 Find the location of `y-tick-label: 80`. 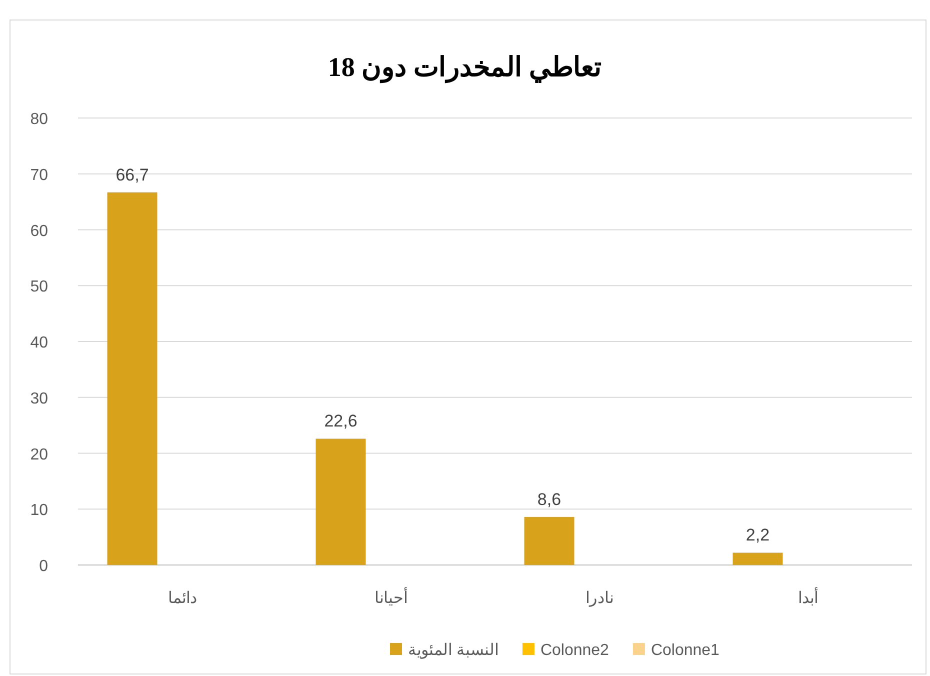

y-tick-label: 80 is located at coordinates (39, 119).